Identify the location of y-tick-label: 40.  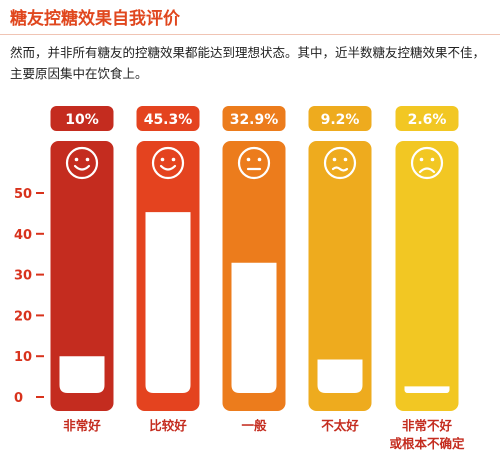
(23, 235).